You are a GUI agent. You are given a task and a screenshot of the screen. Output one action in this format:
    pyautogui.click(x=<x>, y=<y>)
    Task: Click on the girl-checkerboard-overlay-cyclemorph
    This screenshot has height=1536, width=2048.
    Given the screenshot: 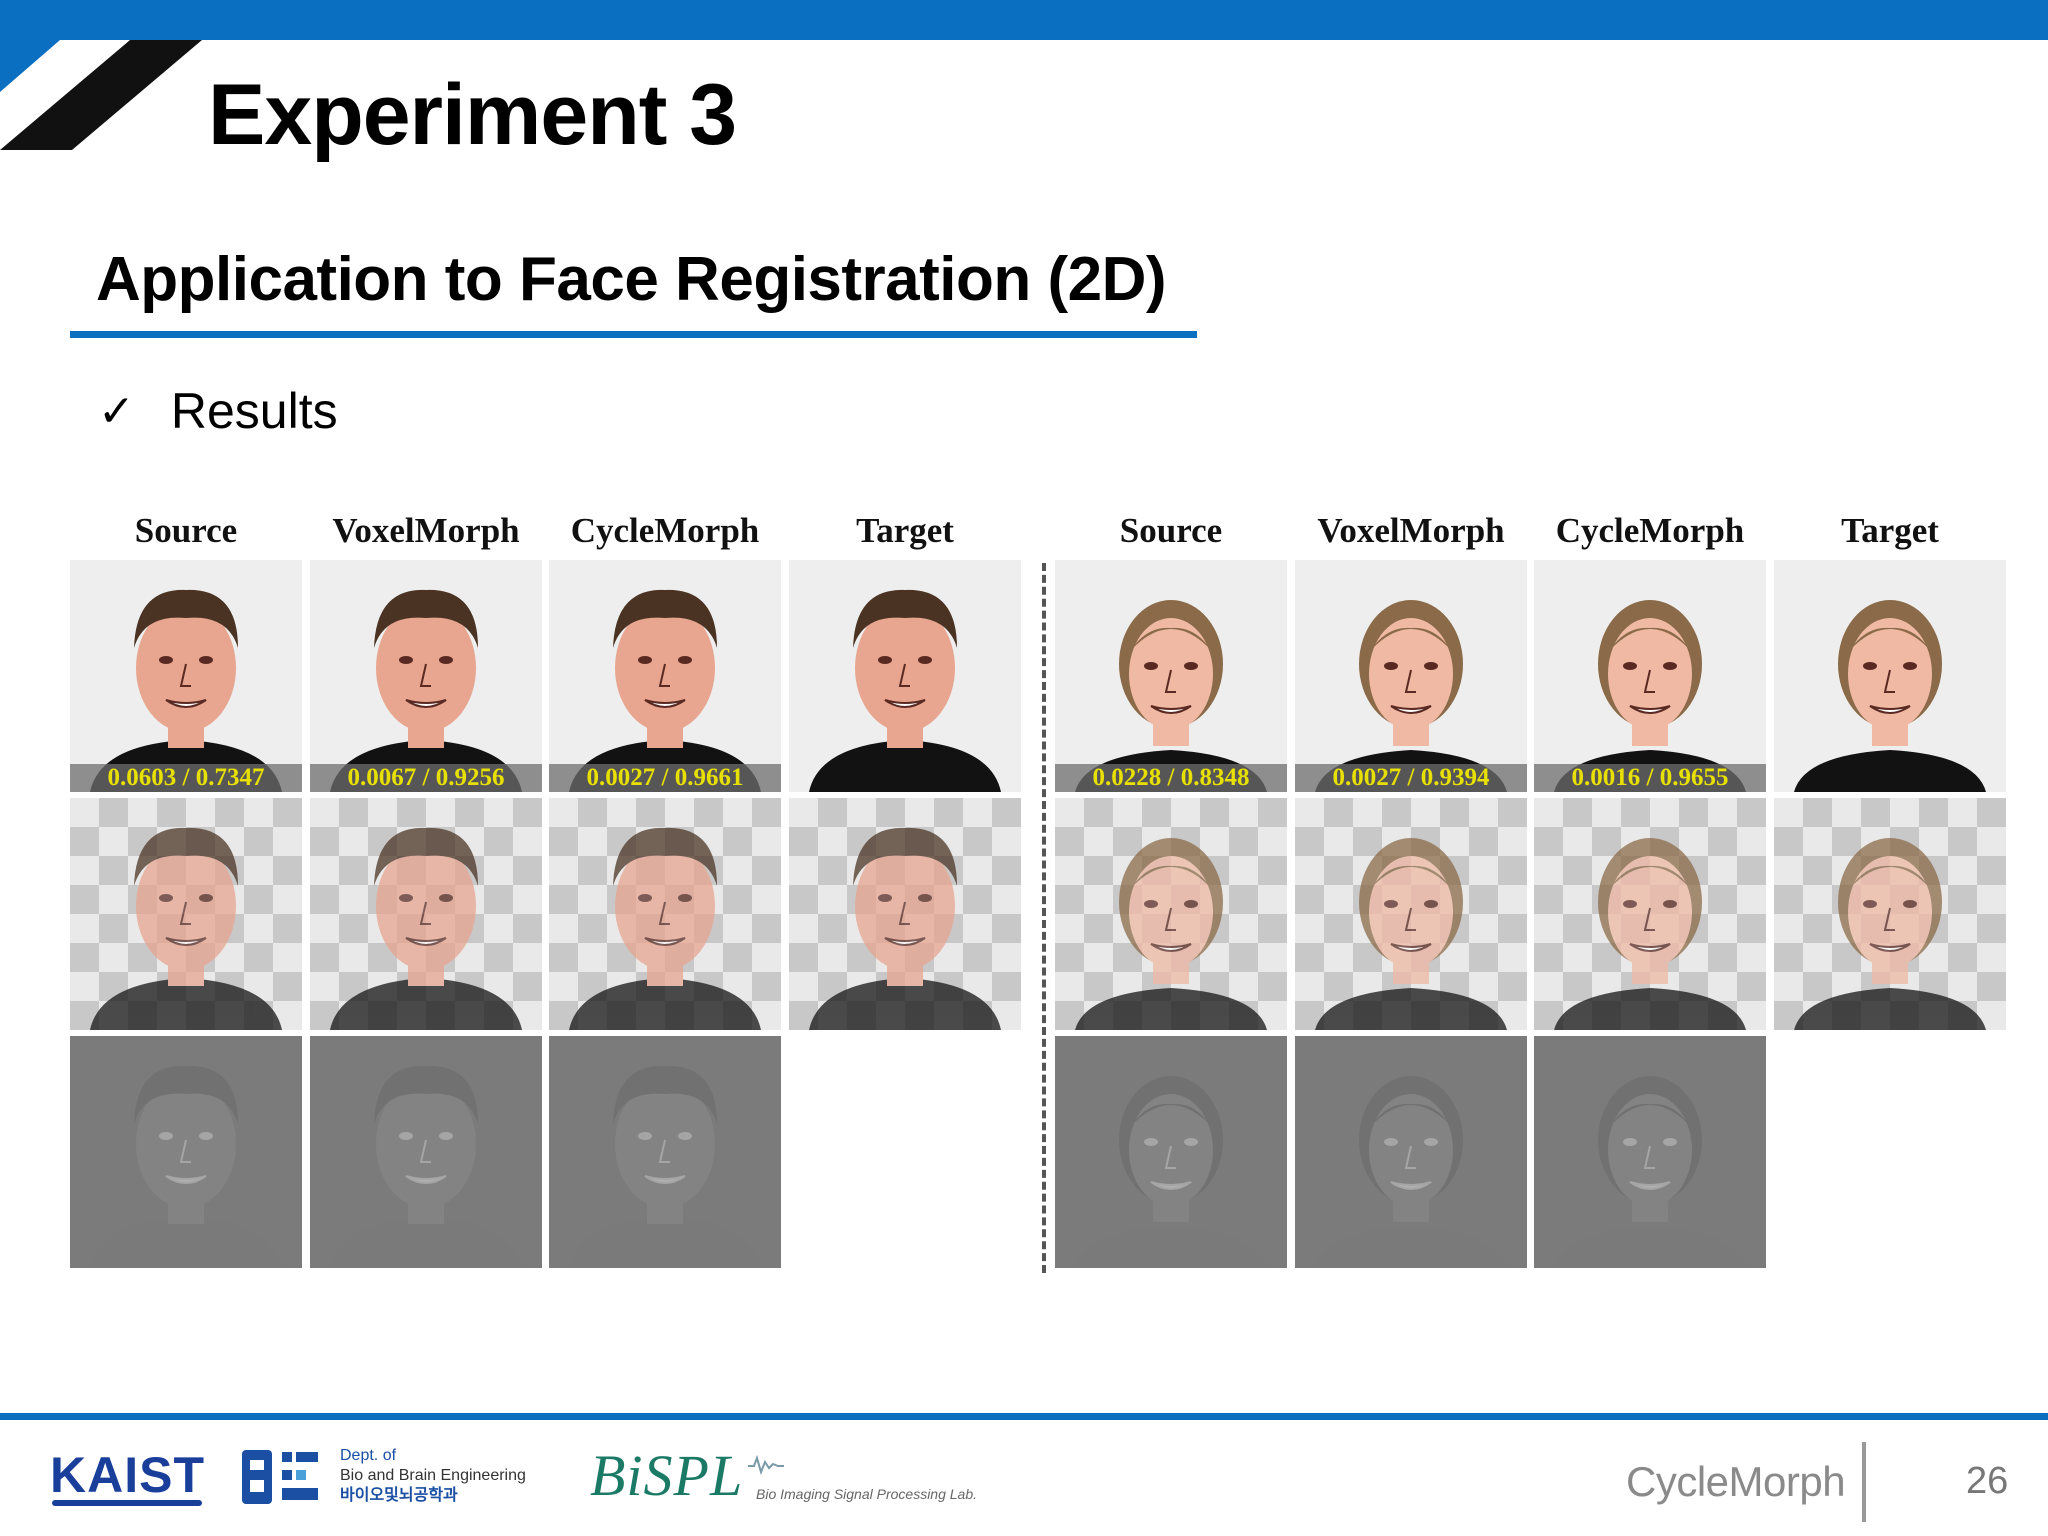 What is the action you would take?
    pyautogui.click(x=1650, y=914)
    